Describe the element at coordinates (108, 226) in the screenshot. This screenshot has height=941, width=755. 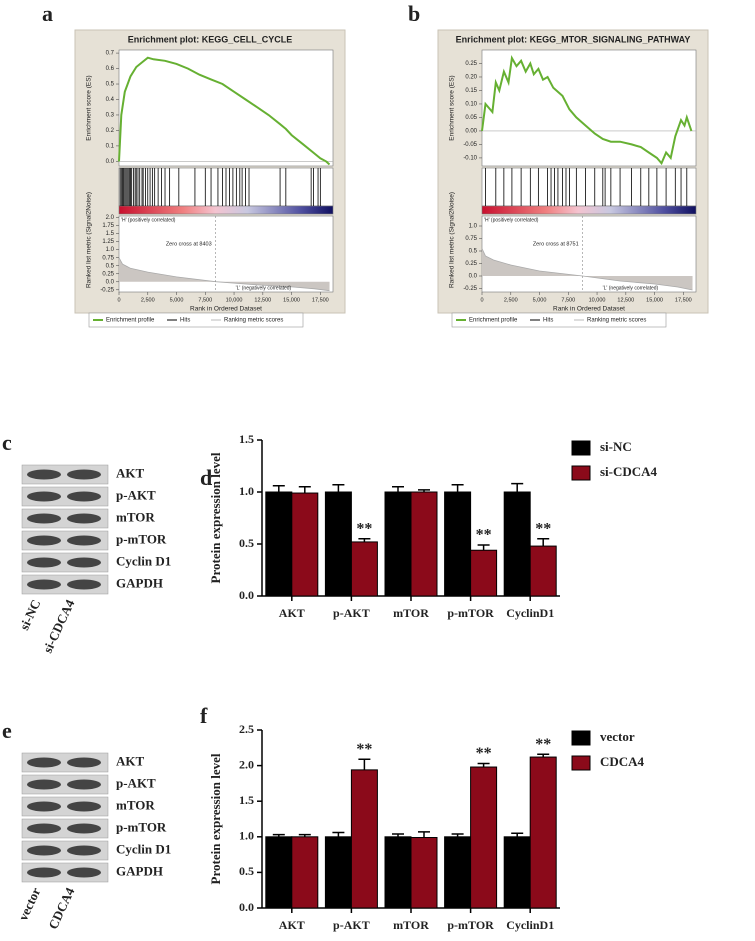
I see `y-tick-label: 1.75` at that location.